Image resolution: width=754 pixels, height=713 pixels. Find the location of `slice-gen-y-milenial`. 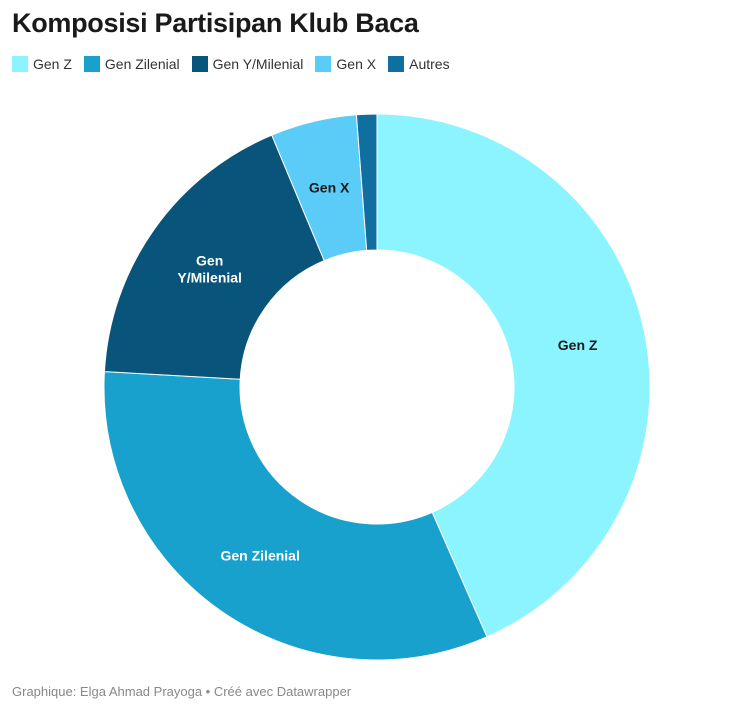

slice-gen-y-milenial is located at coordinates (214, 257).